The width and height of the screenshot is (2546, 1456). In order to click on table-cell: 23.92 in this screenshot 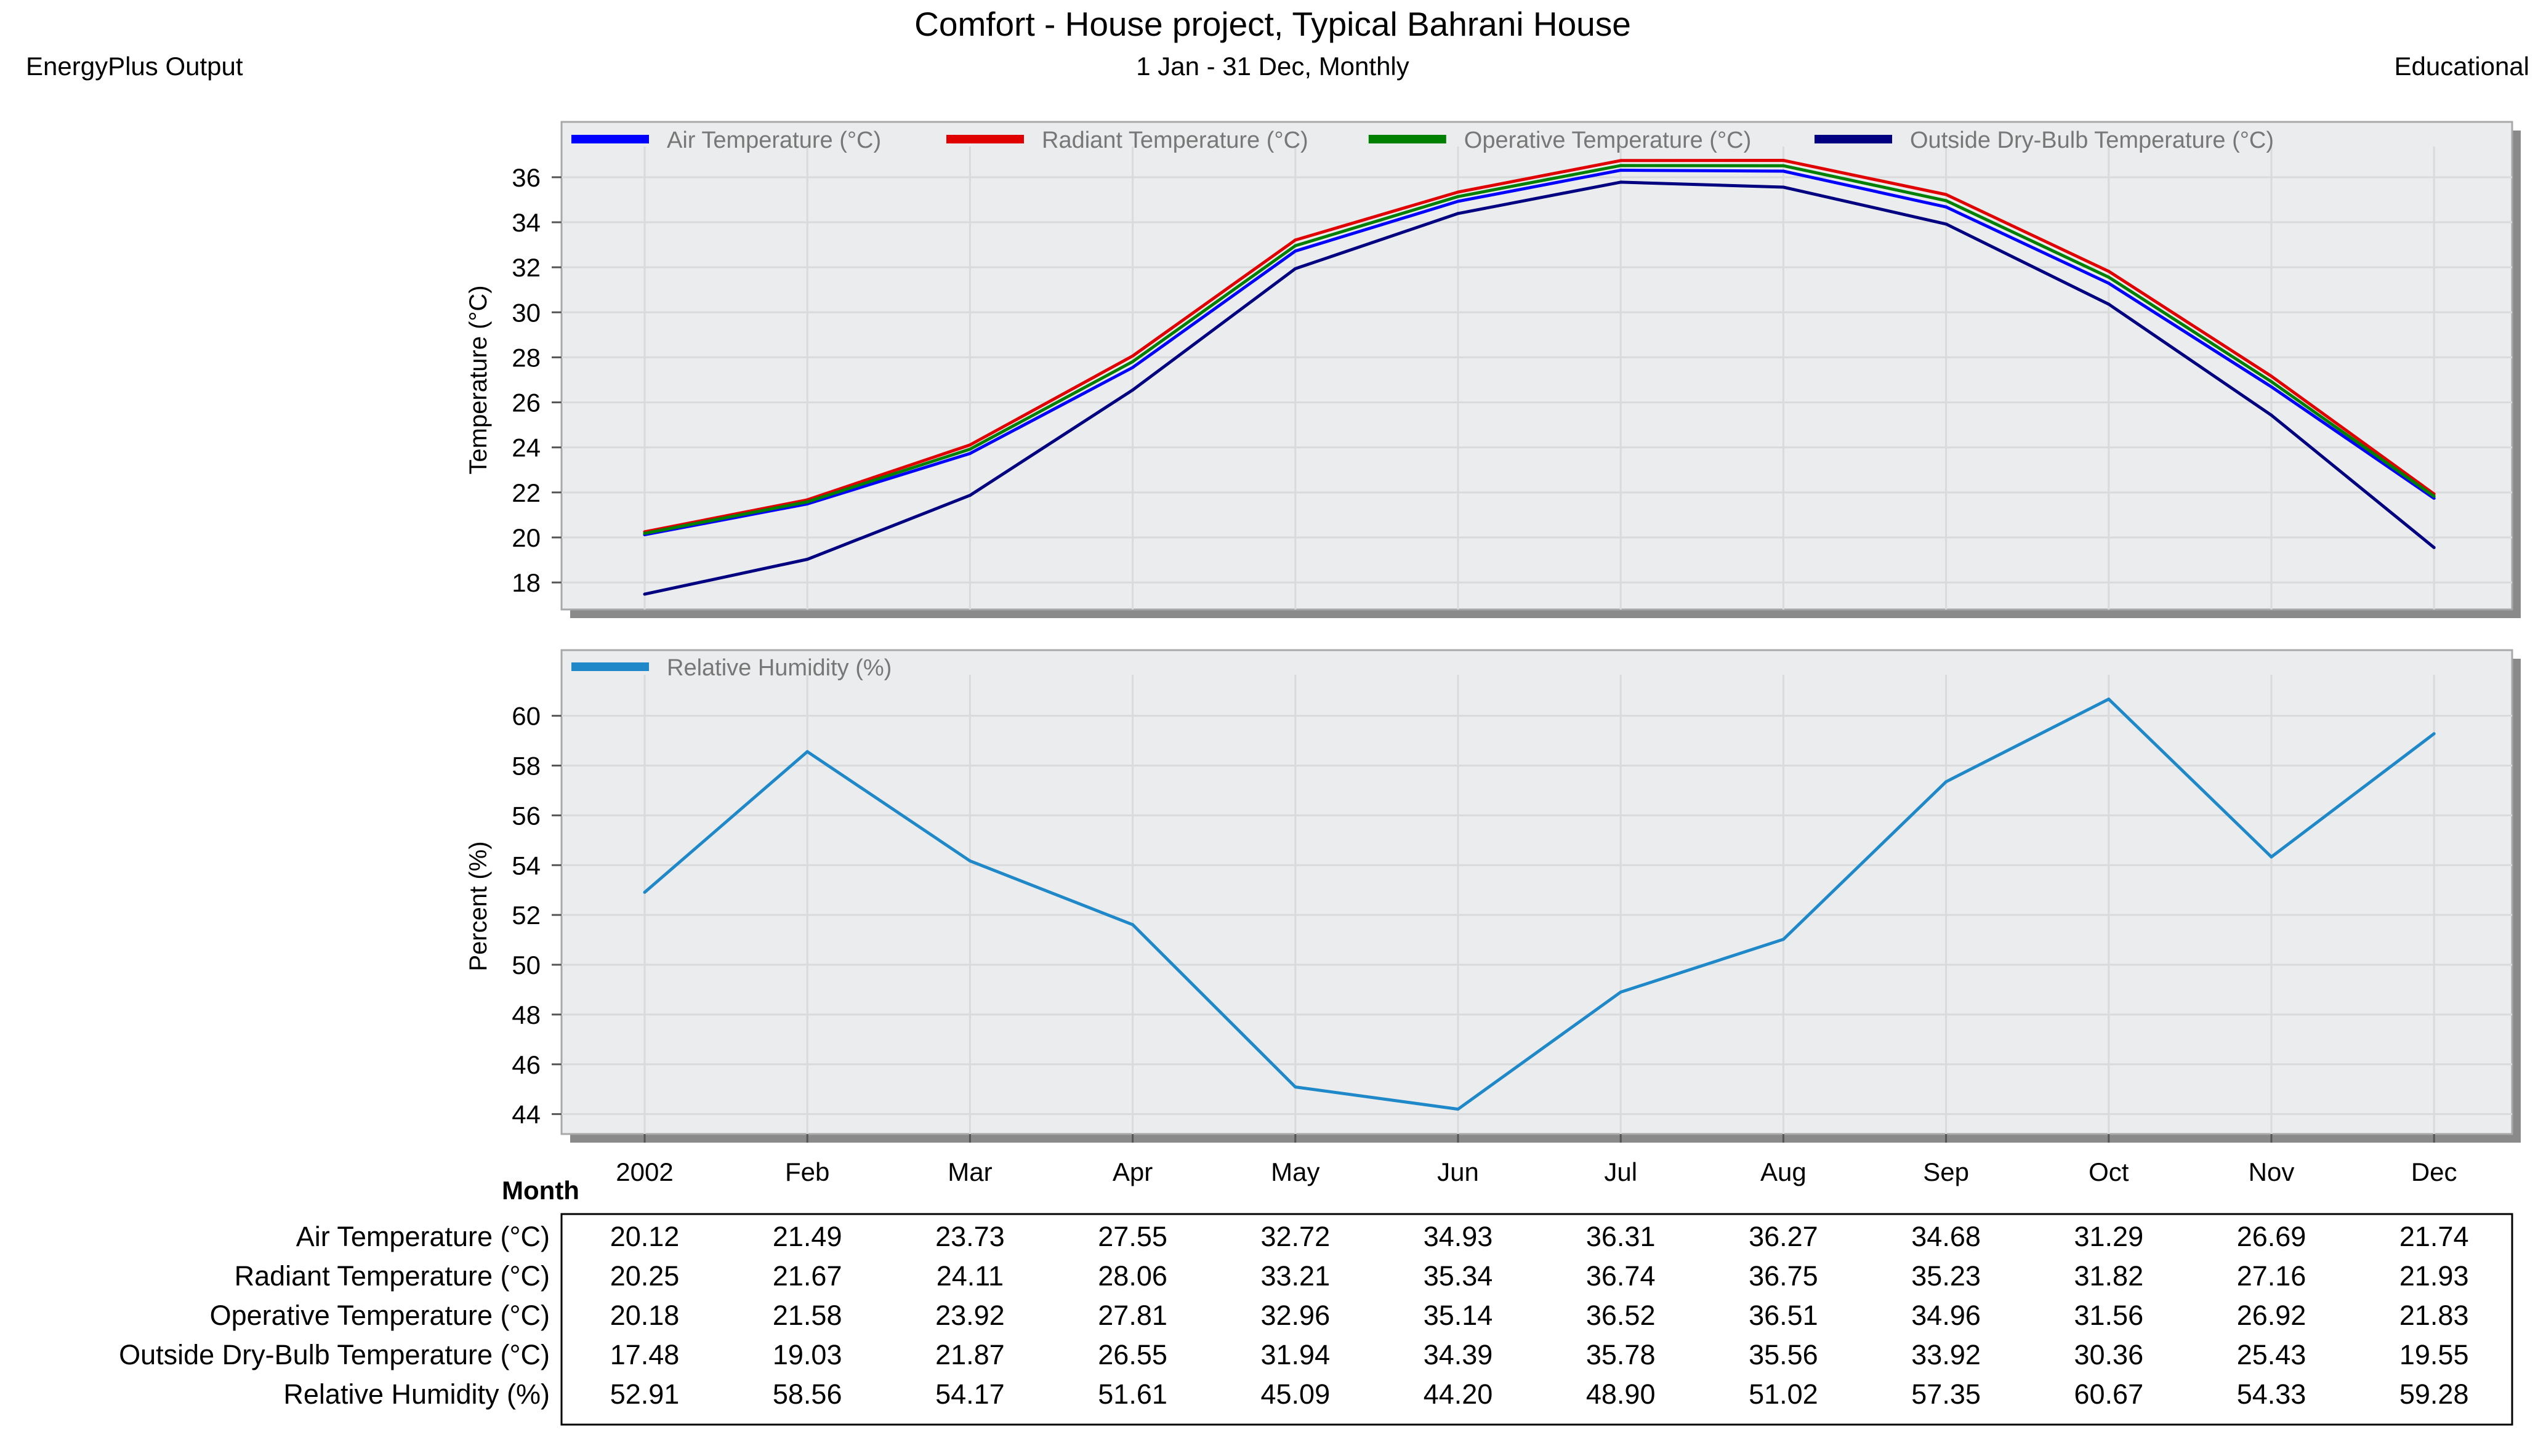, I will do `click(970, 1315)`.